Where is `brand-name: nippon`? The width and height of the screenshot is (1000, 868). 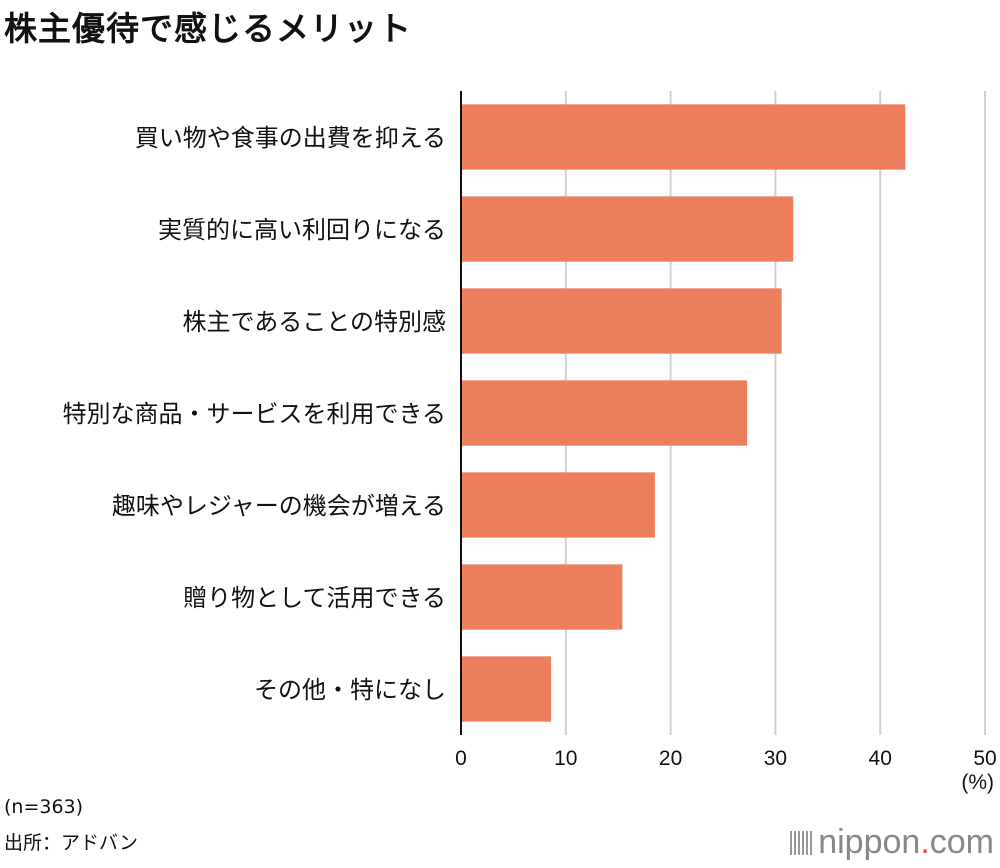
brand-name: nippon is located at coordinates (869, 842).